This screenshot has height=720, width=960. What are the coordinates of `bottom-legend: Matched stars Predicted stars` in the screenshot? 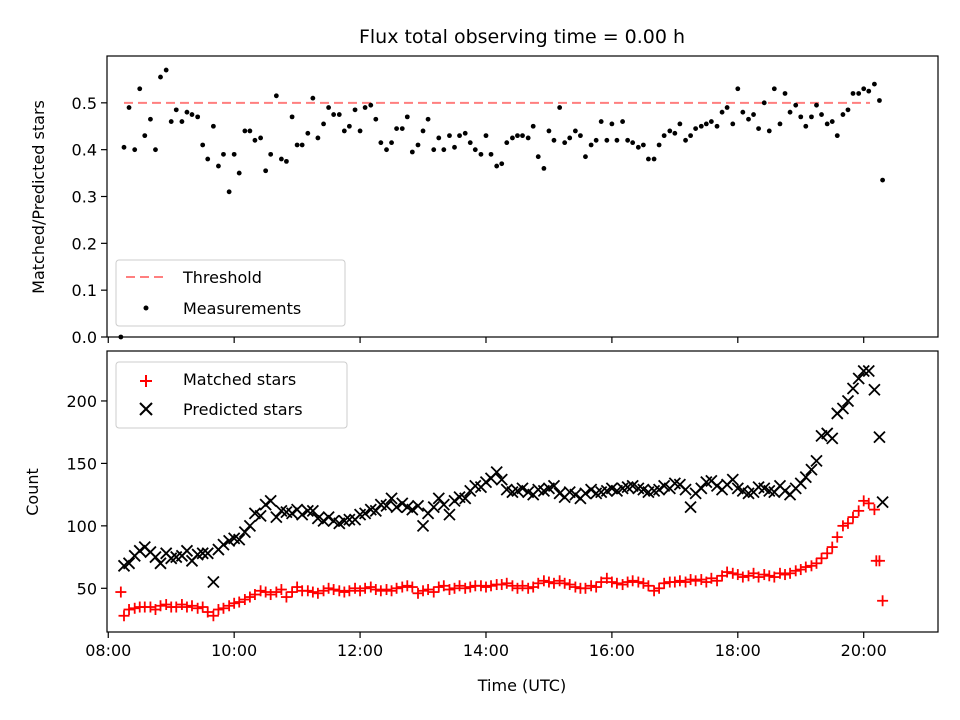 It's located at (231, 395).